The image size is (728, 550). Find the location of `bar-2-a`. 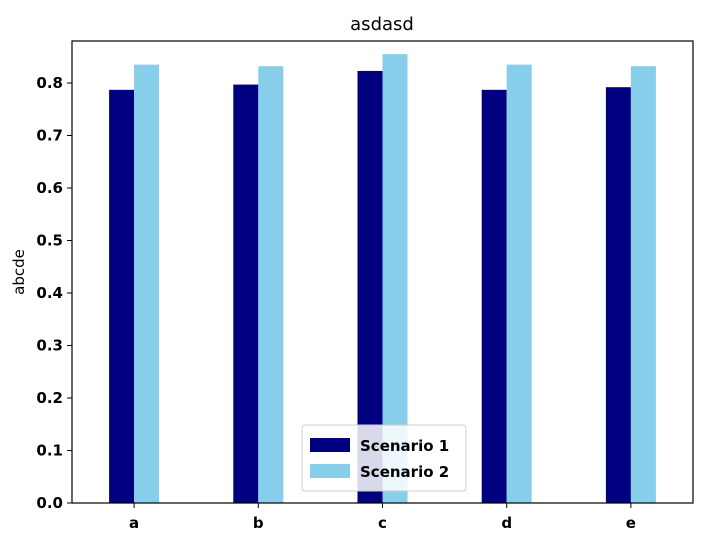

bar-2-a is located at coordinates (147, 283).